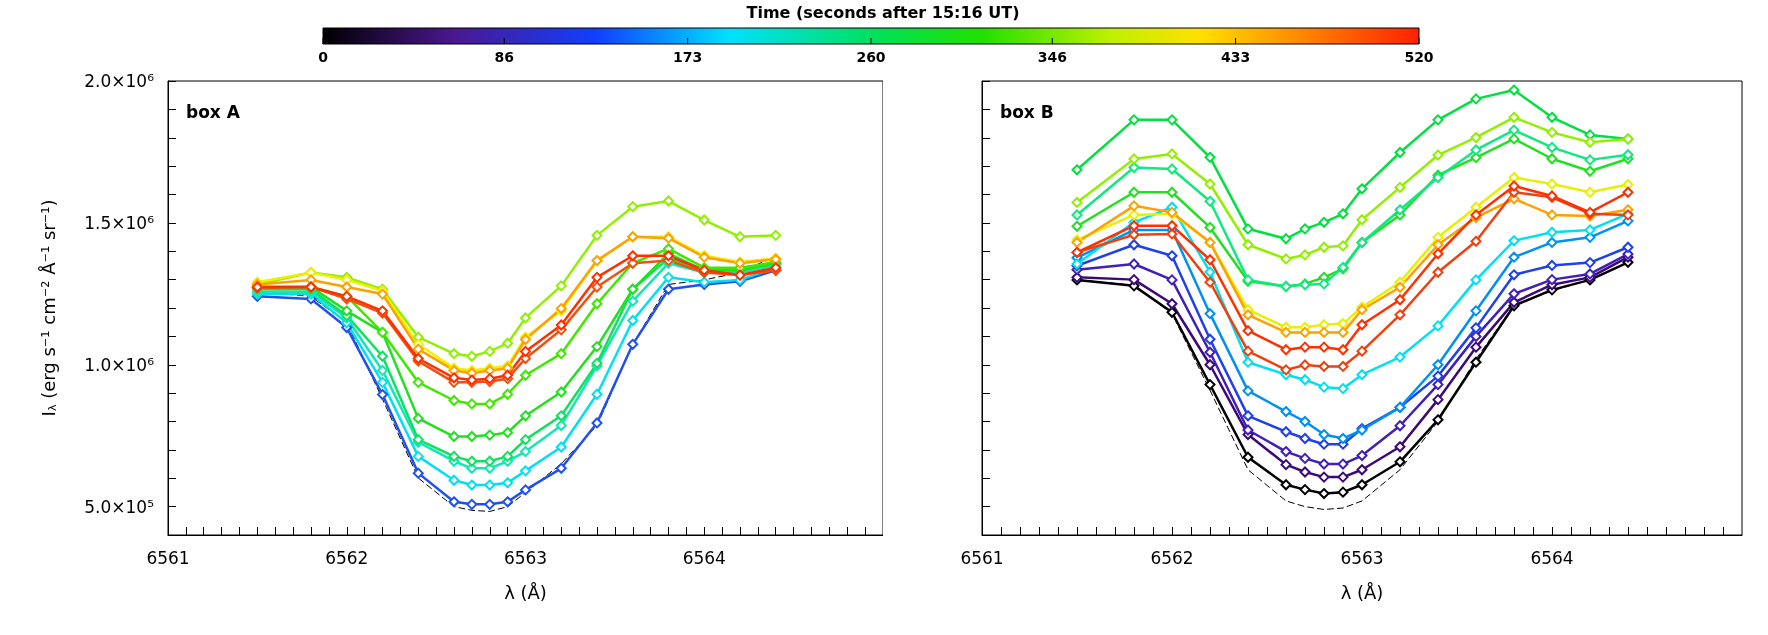  Describe the element at coordinates (1236, 57) in the screenshot. I see `color-bar-label: 433` at that location.